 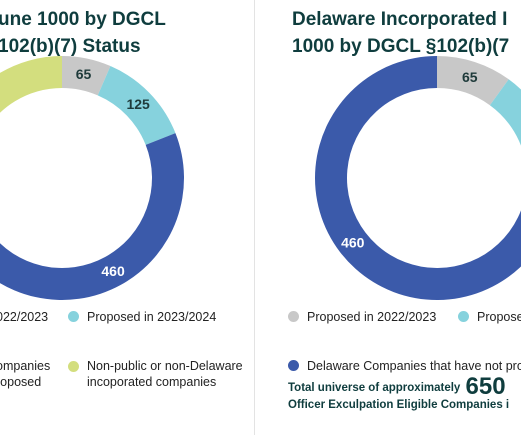 I want to click on total-number: 650, so click(x=485, y=386).